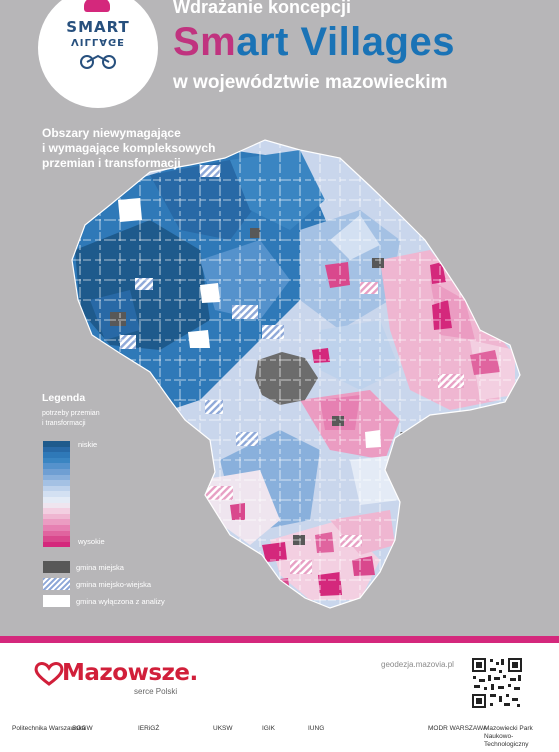 This screenshot has width=559, height=752. I want to click on logo-bottom-text: VILLAGE, so click(98, 41).